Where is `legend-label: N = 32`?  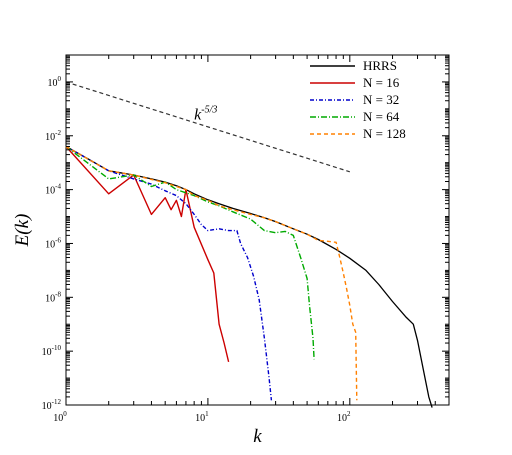
legend-label: N = 32 is located at coordinates (381, 99).